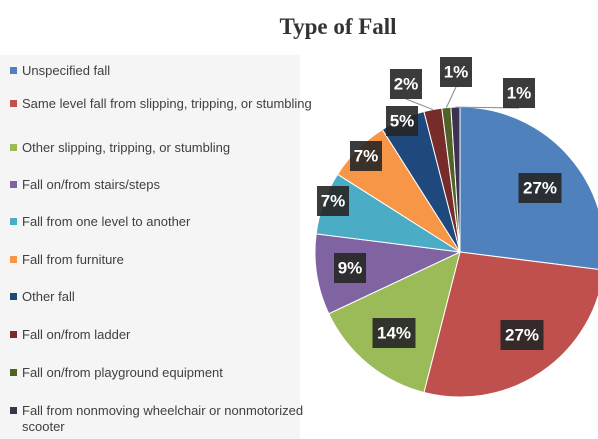 This screenshot has width=598, height=439. I want to click on legend-item: Fall on/from playground equipment, so click(161, 373).